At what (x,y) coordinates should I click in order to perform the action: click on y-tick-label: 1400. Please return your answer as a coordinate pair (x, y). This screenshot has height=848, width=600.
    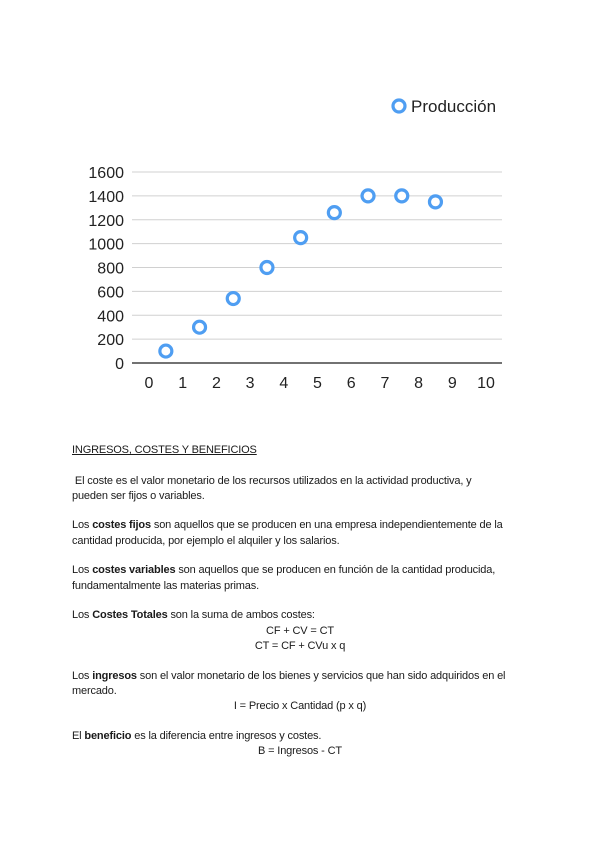
    Looking at the image, I should click on (106, 197).